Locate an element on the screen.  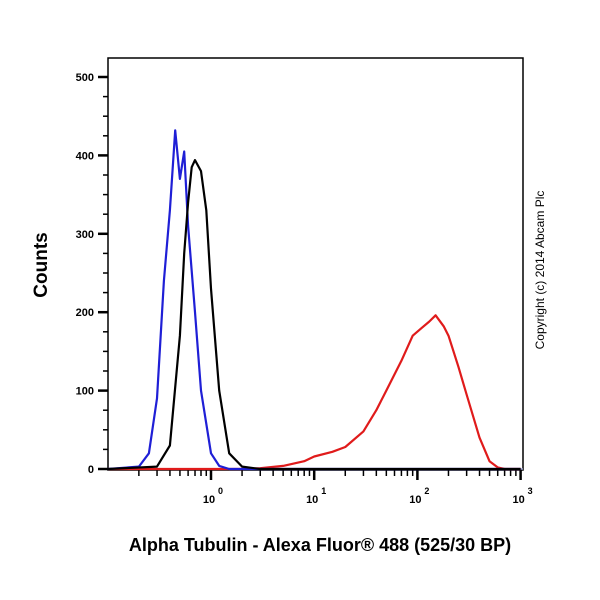
y-axis-label: Counts is located at coordinates (41, 265).